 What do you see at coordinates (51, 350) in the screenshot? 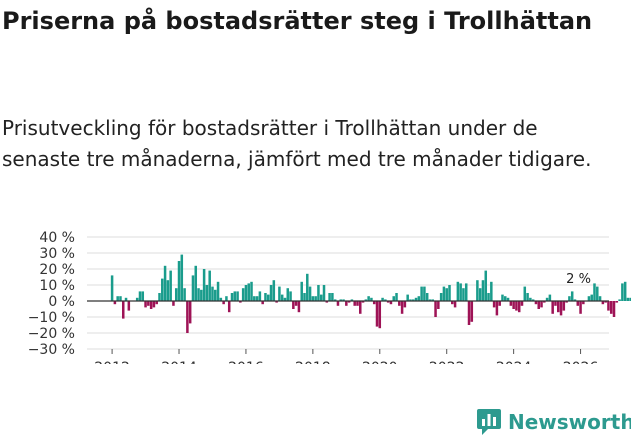
I see `y-tick-label: −30 %` at bounding box center [51, 350].